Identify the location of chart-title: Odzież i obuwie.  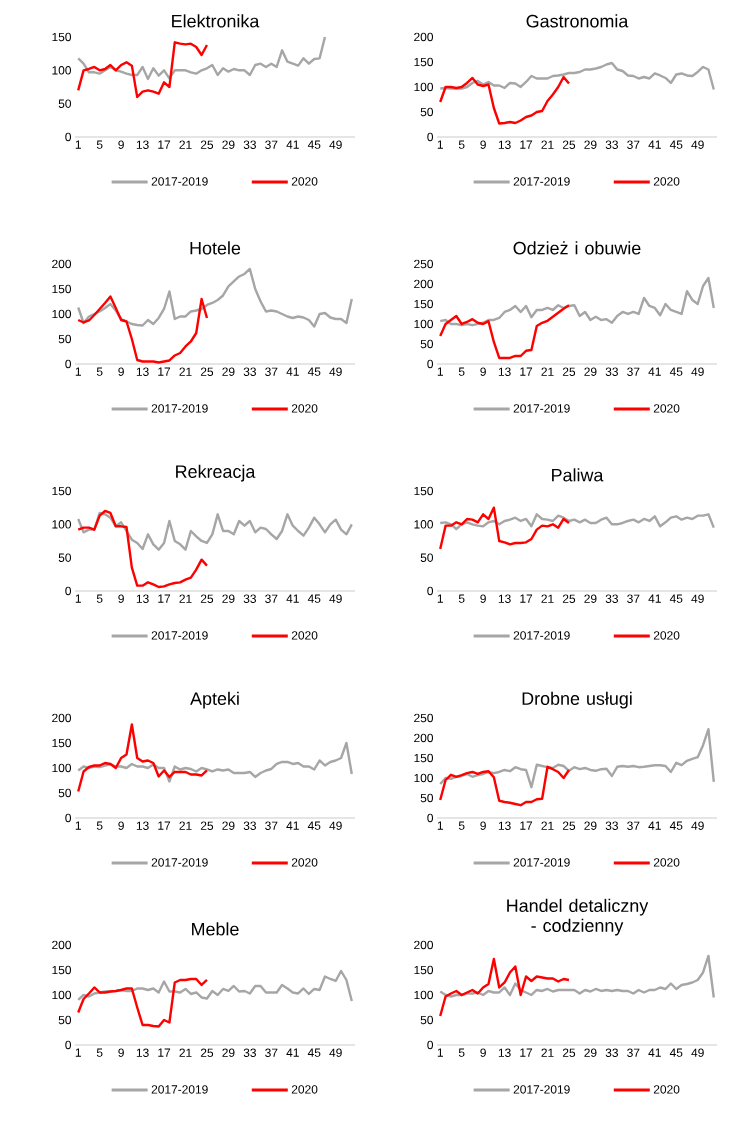
(577, 248).